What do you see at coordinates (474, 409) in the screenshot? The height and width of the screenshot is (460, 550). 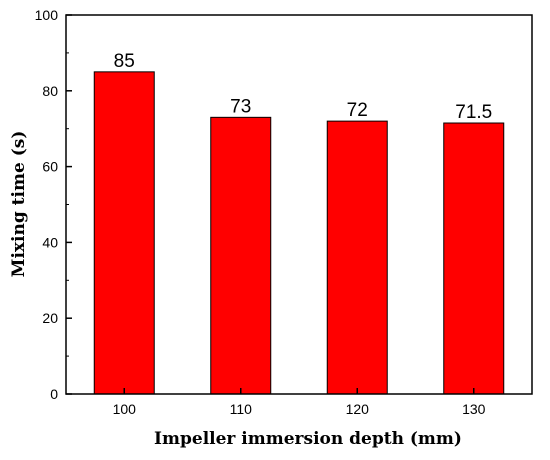 I see `x-tick-label-130: 130` at bounding box center [474, 409].